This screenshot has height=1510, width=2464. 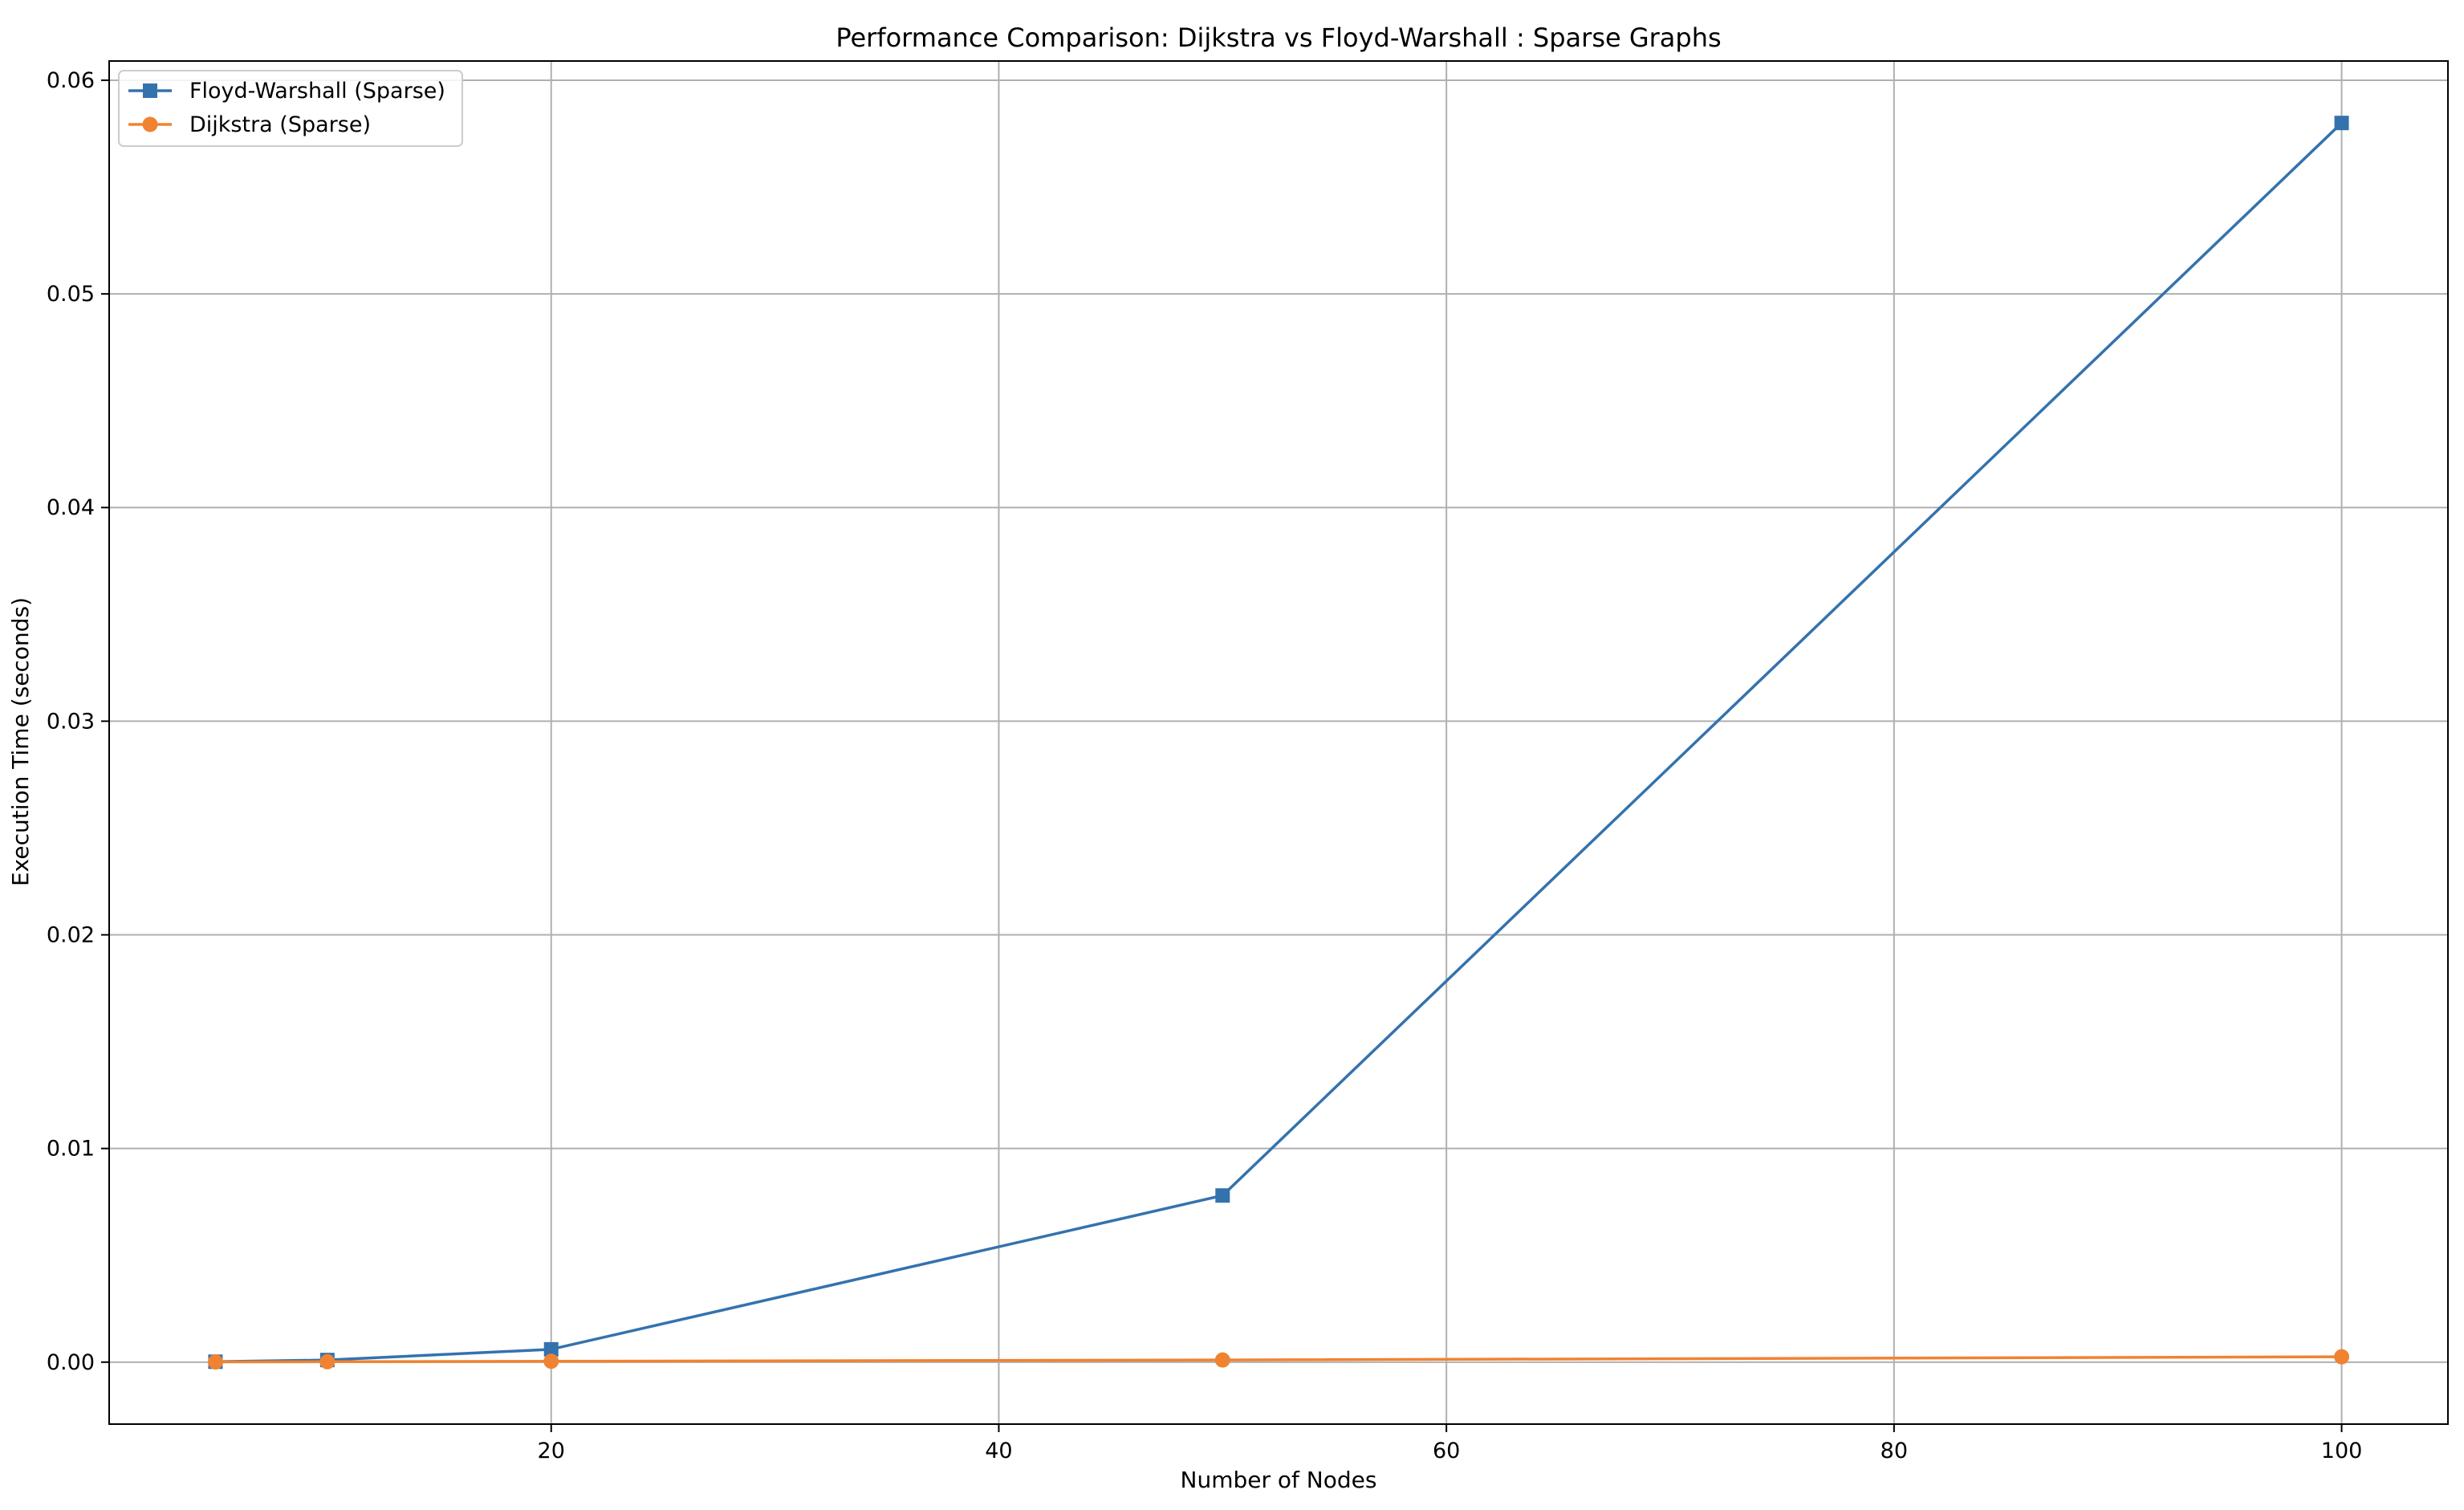 I want to click on x-axis-ticks: 20 40 60 80 100, so click(x=1450, y=1443).